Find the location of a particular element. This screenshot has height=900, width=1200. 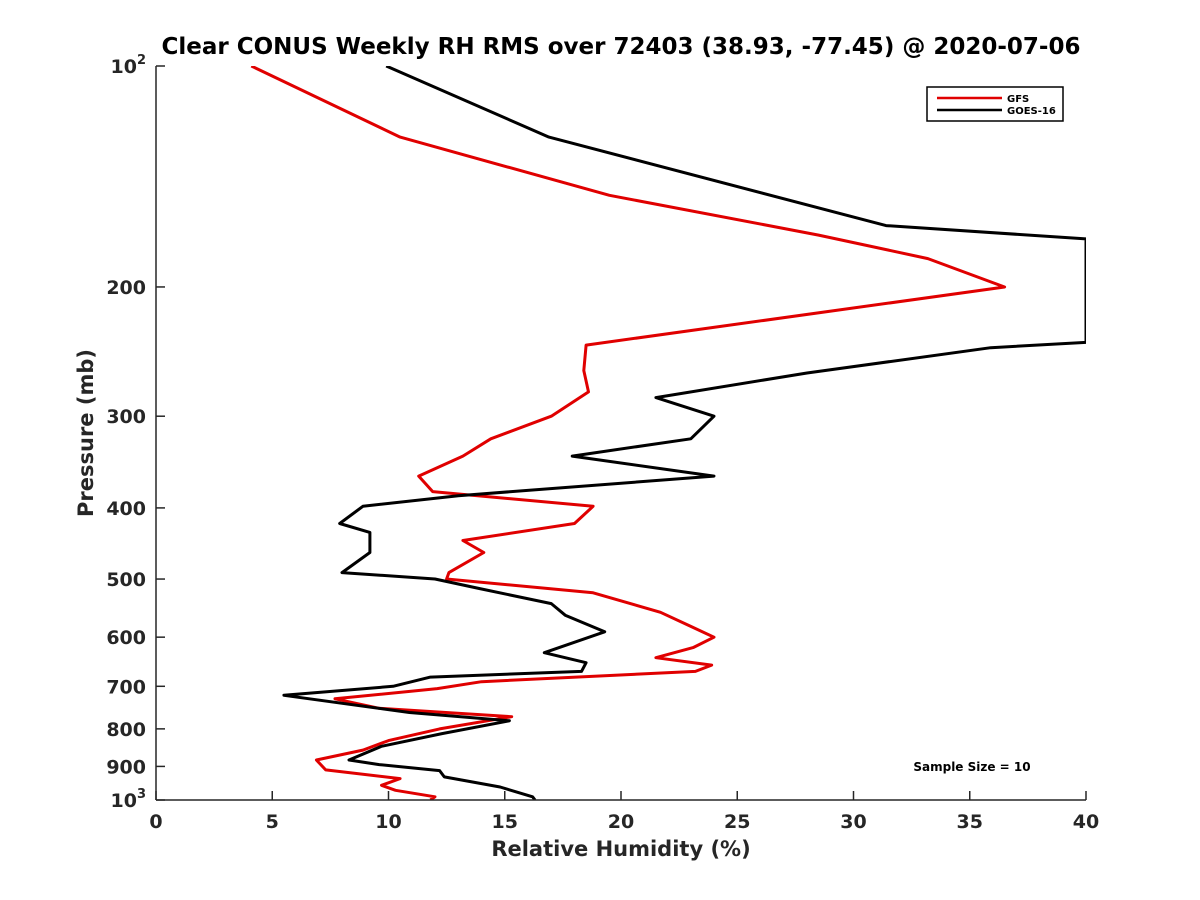

legend-label: GOES-16 is located at coordinates (1031, 111).